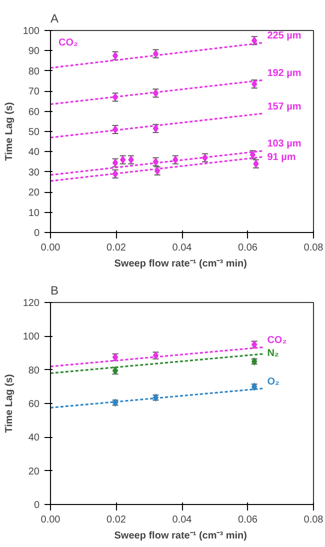 The height and width of the screenshot is (547, 325). I want to click on annotation: CO₂, so click(68, 43).